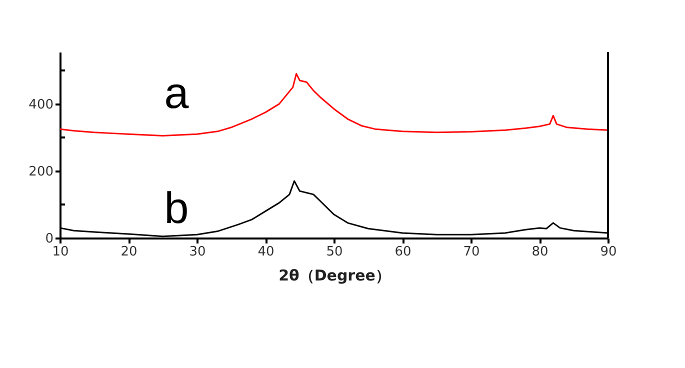 This screenshot has height=368, width=685. What do you see at coordinates (129, 252) in the screenshot?
I see `x-tick-label: 20` at bounding box center [129, 252].